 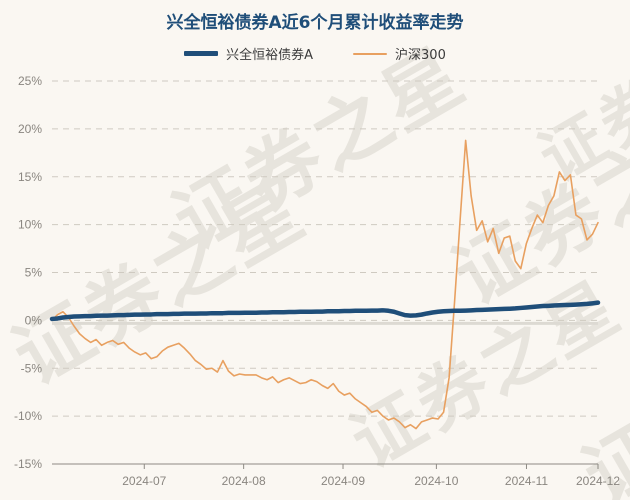 What do you see at coordinates (325, 311) in the screenshot?
I see `series-line-fund` at bounding box center [325, 311].